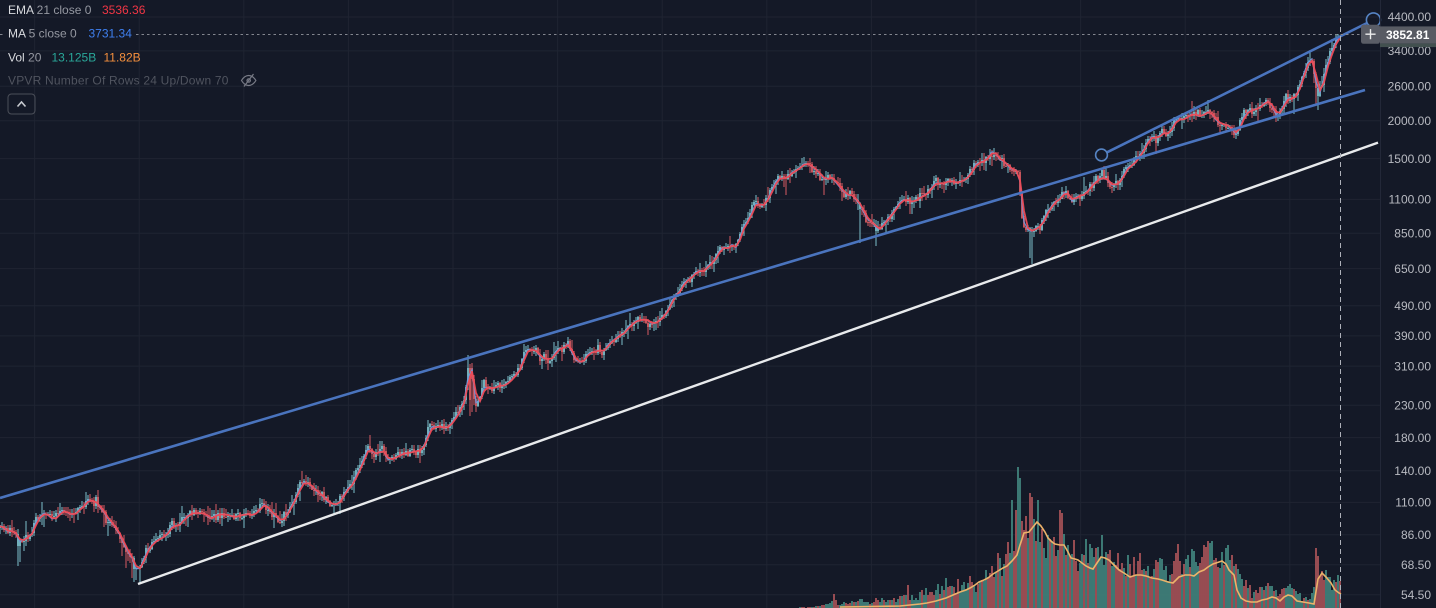 The width and height of the screenshot is (1436, 608). I want to click on svg-text: 54.50, so click(1416, 595).